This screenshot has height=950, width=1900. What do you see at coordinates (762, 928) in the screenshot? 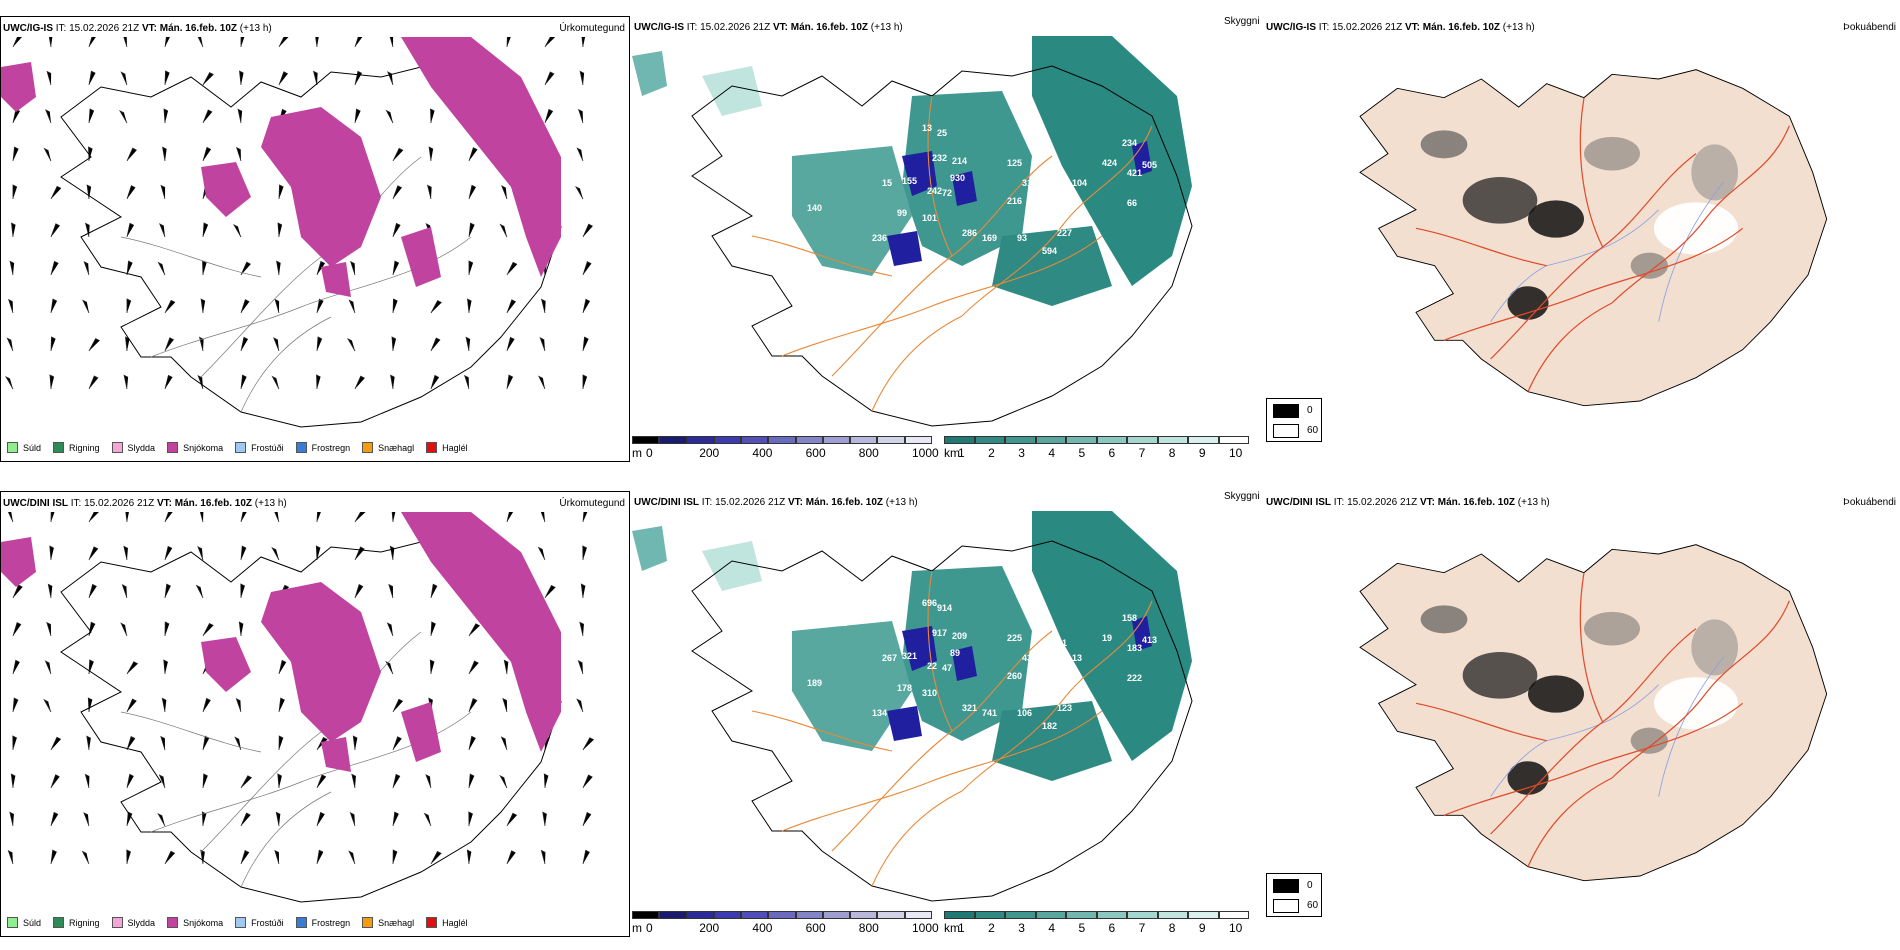
I see `colorbar-tick: 400` at bounding box center [762, 928].